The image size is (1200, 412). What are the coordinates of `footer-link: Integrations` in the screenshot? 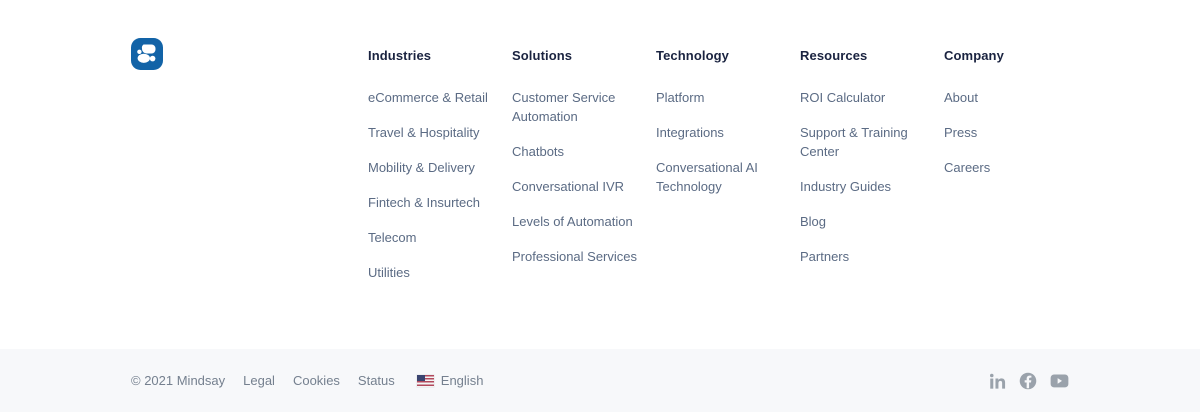 It's located at (690, 132).